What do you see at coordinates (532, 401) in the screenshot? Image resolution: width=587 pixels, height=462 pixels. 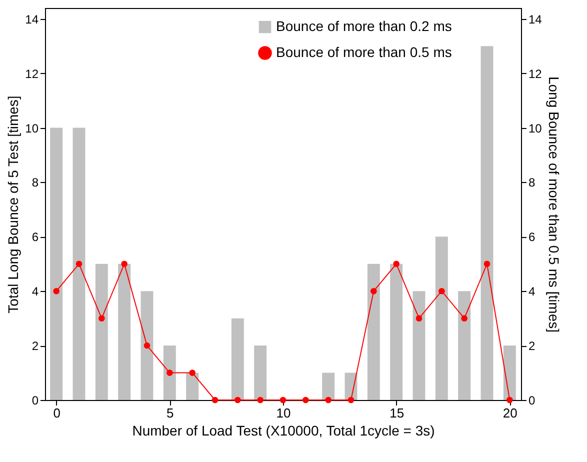 I see `y2-tick-label: 0` at bounding box center [532, 401].